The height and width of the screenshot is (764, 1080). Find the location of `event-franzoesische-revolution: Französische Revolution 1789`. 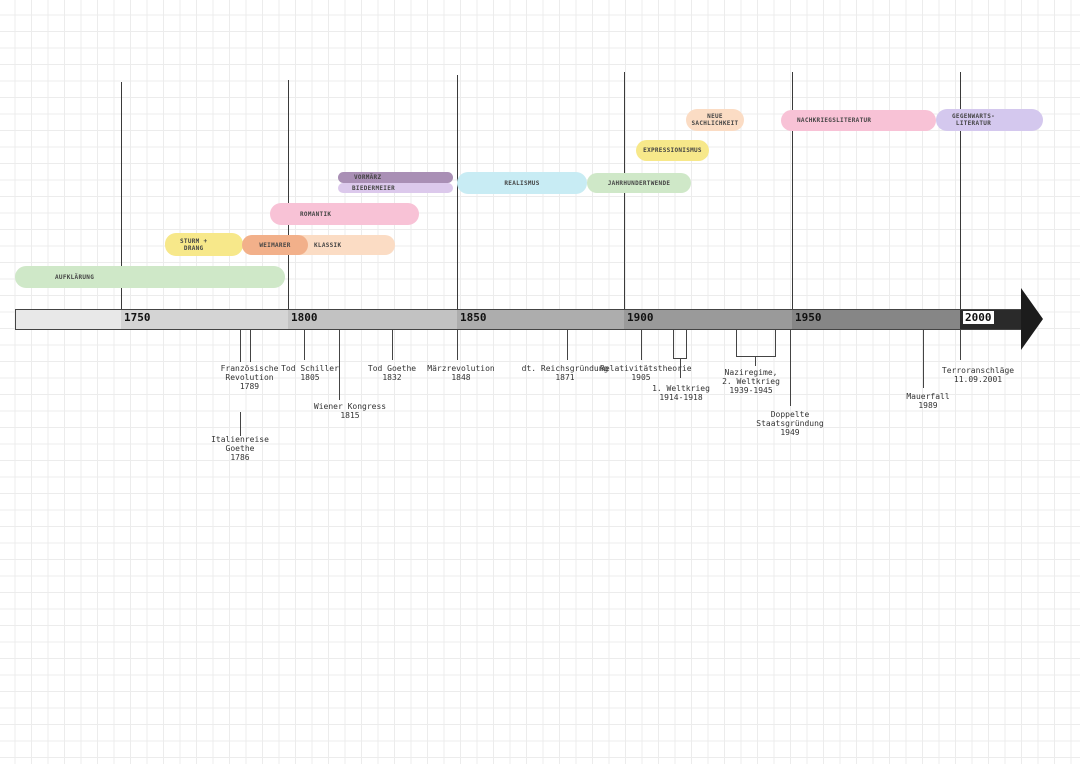

event-franzoesische-revolution: Französische Revolution 1789 is located at coordinates (249, 377).